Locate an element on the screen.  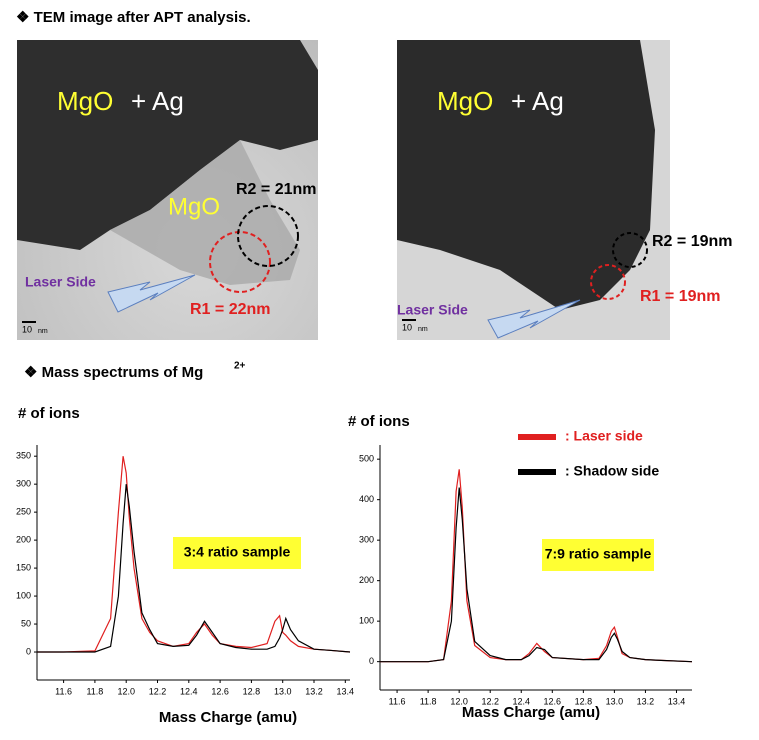
annotation: 3:4 ratio sample is located at coordinates (237, 552).